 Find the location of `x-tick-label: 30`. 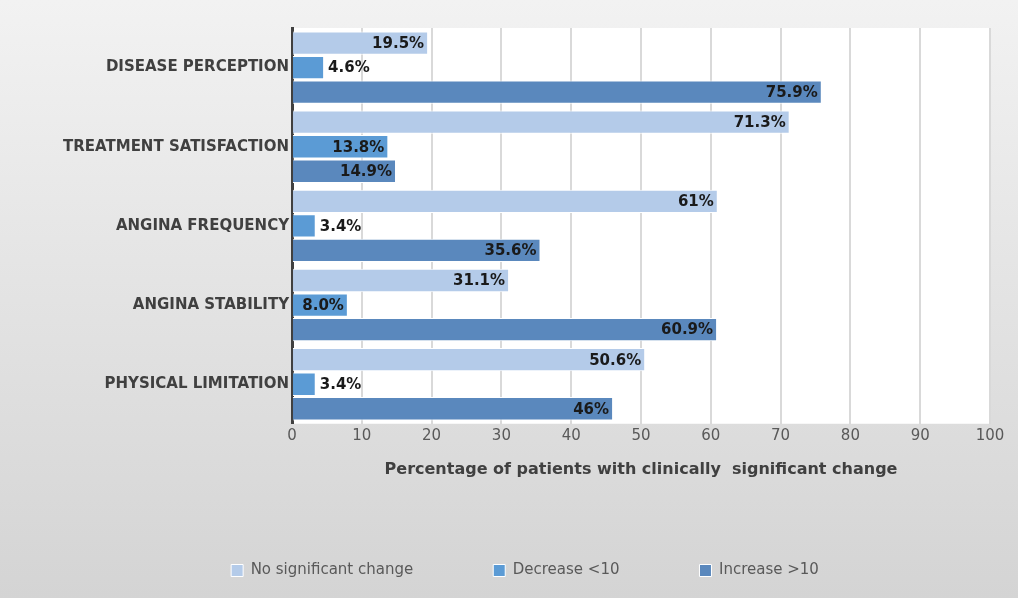

x-tick-label: 30 is located at coordinates (501, 434).